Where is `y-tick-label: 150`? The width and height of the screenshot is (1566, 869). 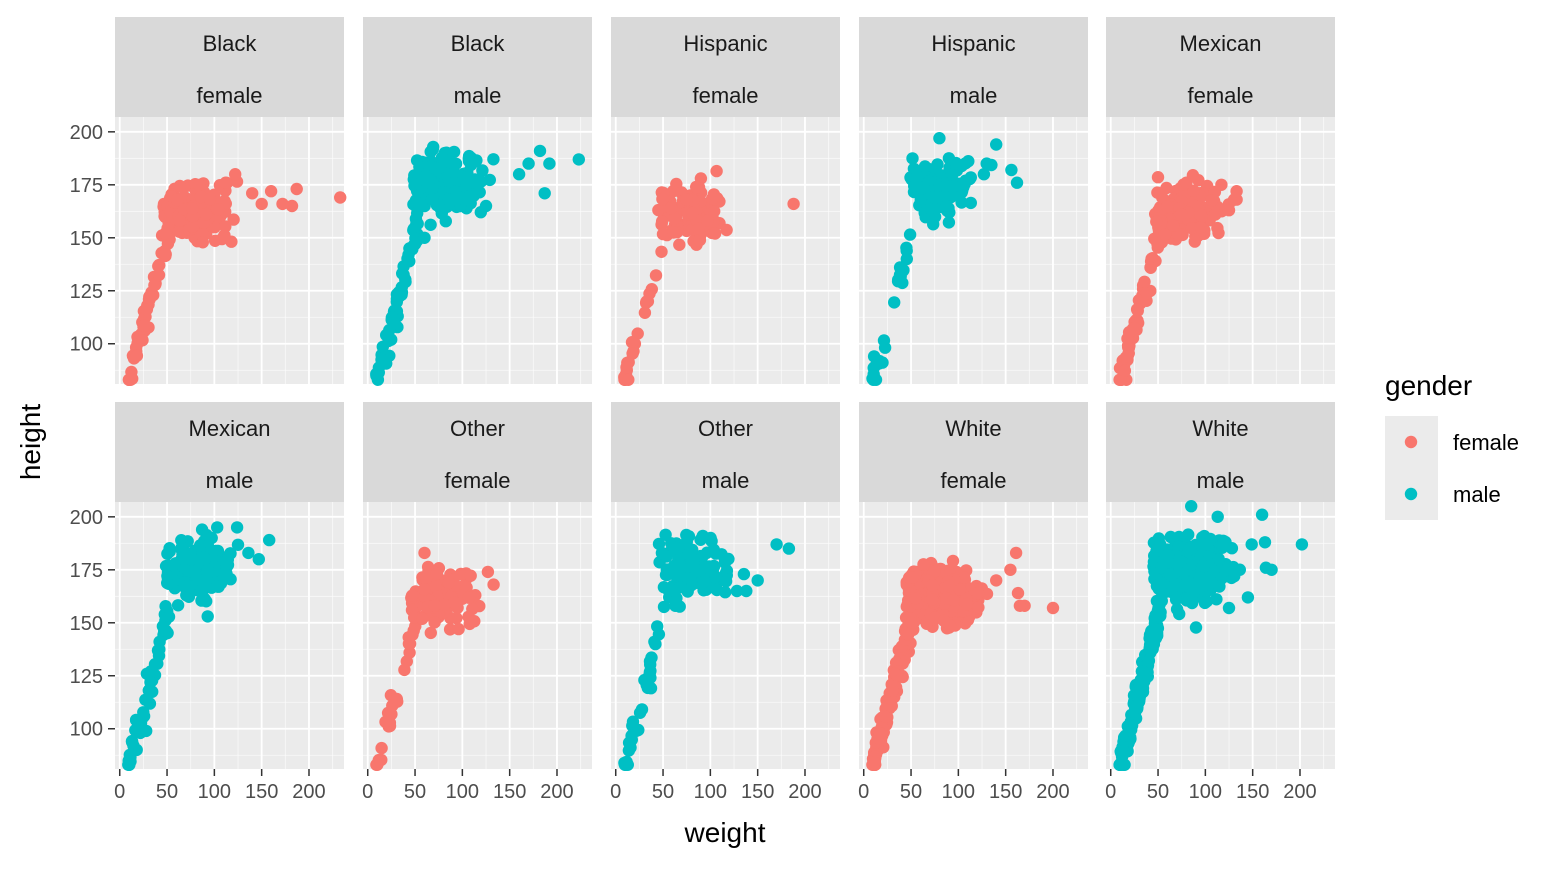 y-tick-label: 150 is located at coordinates (86, 624).